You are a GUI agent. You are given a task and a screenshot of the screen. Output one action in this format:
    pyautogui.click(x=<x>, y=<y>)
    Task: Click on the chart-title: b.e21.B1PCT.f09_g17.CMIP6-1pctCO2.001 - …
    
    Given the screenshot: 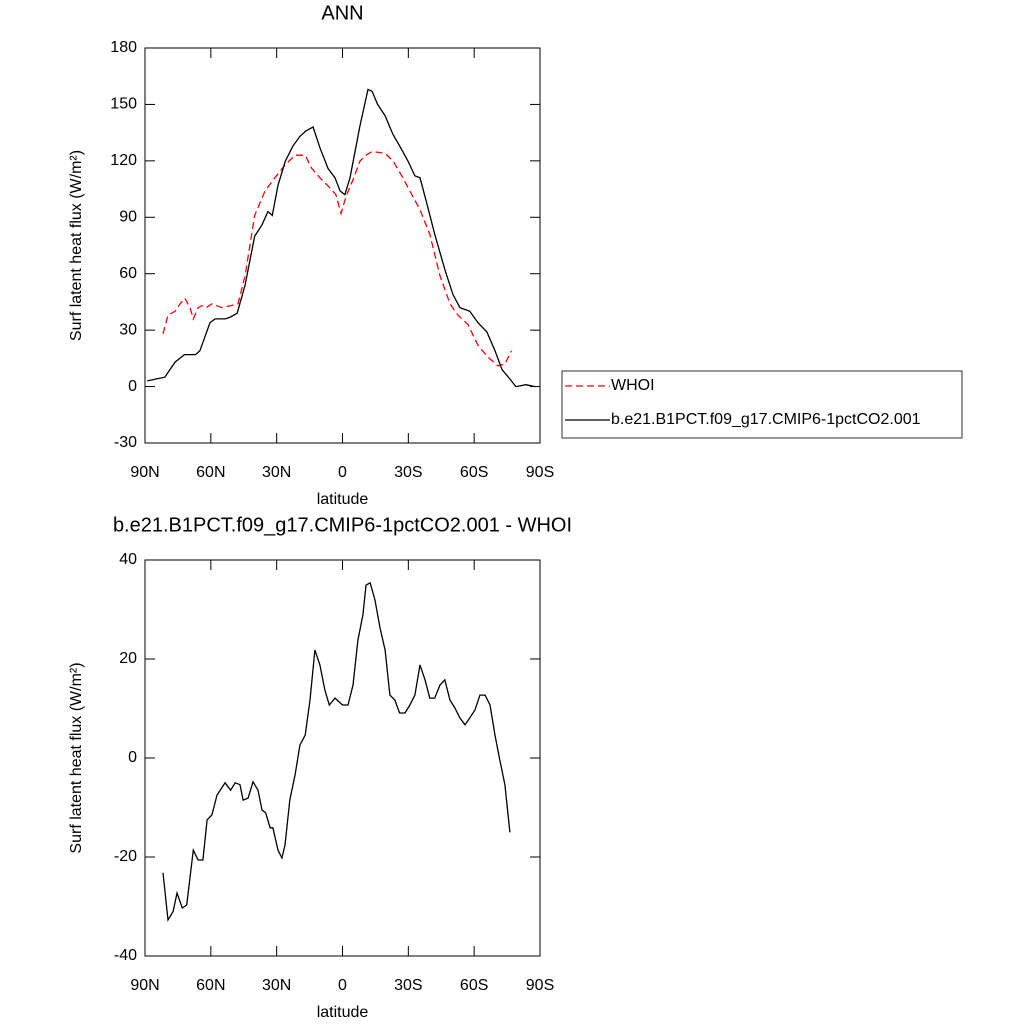 What is the action you would take?
    pyautogui.click(x=342, y=525)
    